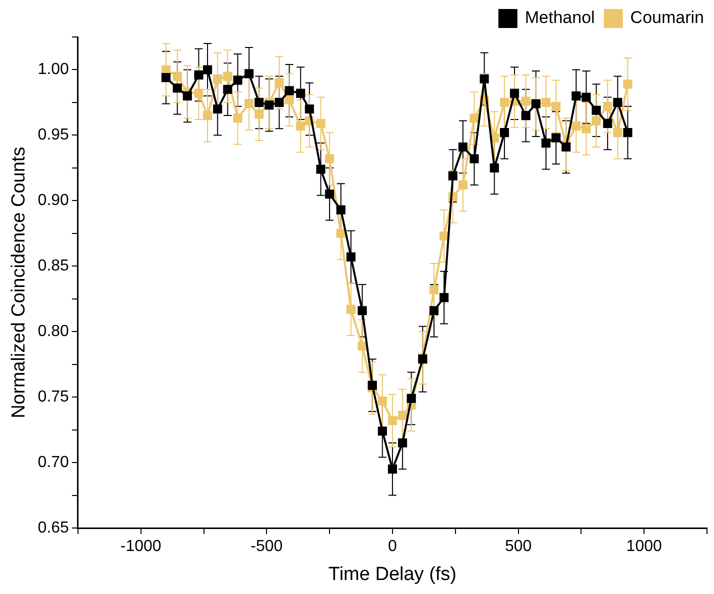 The height and width of the screenshot is (594, 714). I want to click on y-tick-label: 0.90, so click(54, 201).